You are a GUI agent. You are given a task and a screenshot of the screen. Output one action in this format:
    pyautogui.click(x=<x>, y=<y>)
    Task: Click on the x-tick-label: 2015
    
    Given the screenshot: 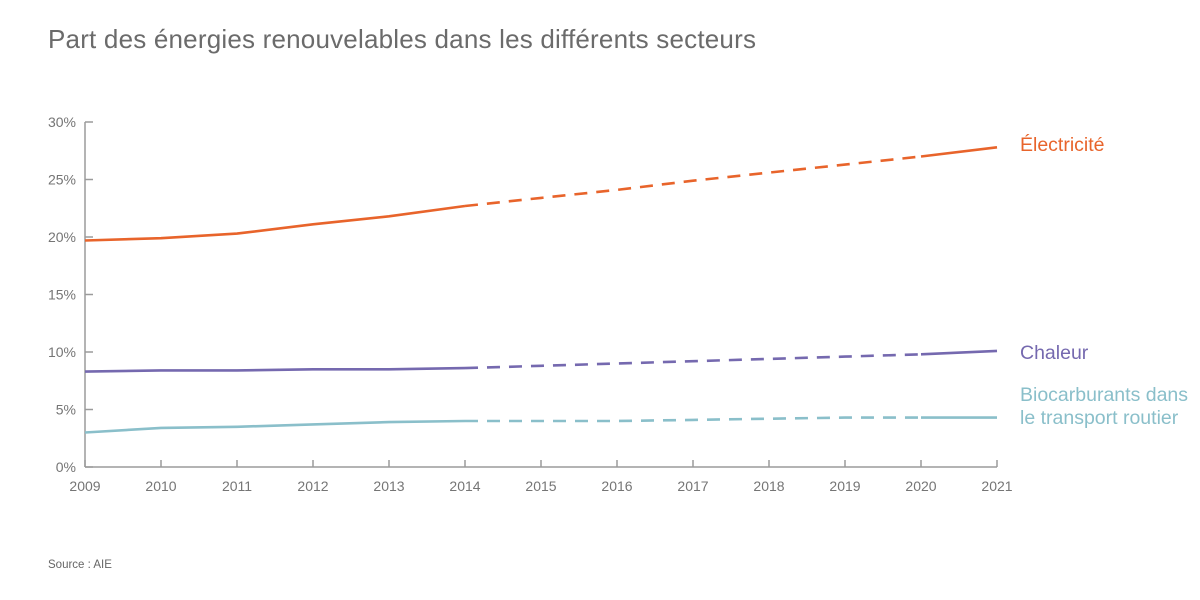 What is the action you would take?
    pyautogui.click(x=540, y=486)
    